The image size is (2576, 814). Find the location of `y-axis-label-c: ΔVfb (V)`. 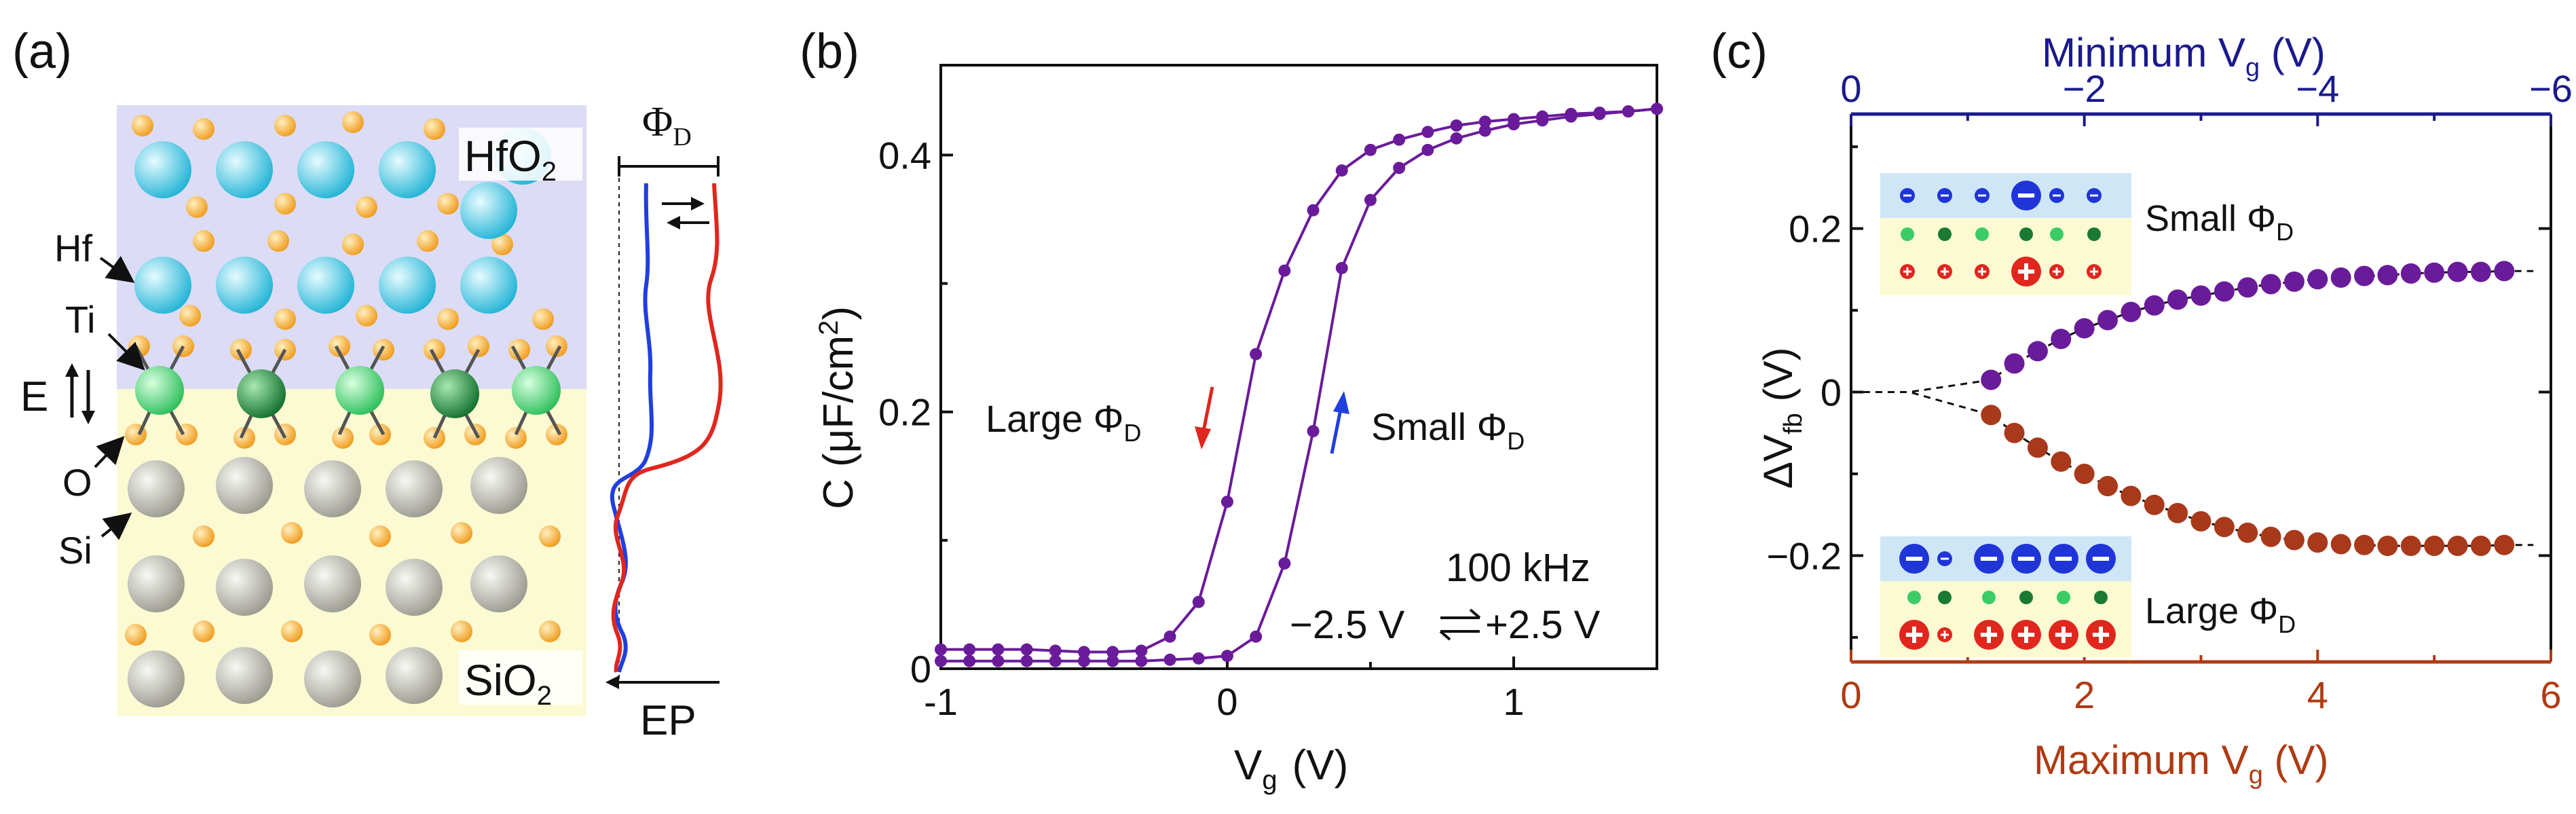

y-axis-label-c: ΔVfb (V) is located at coordinates (1781, 418).